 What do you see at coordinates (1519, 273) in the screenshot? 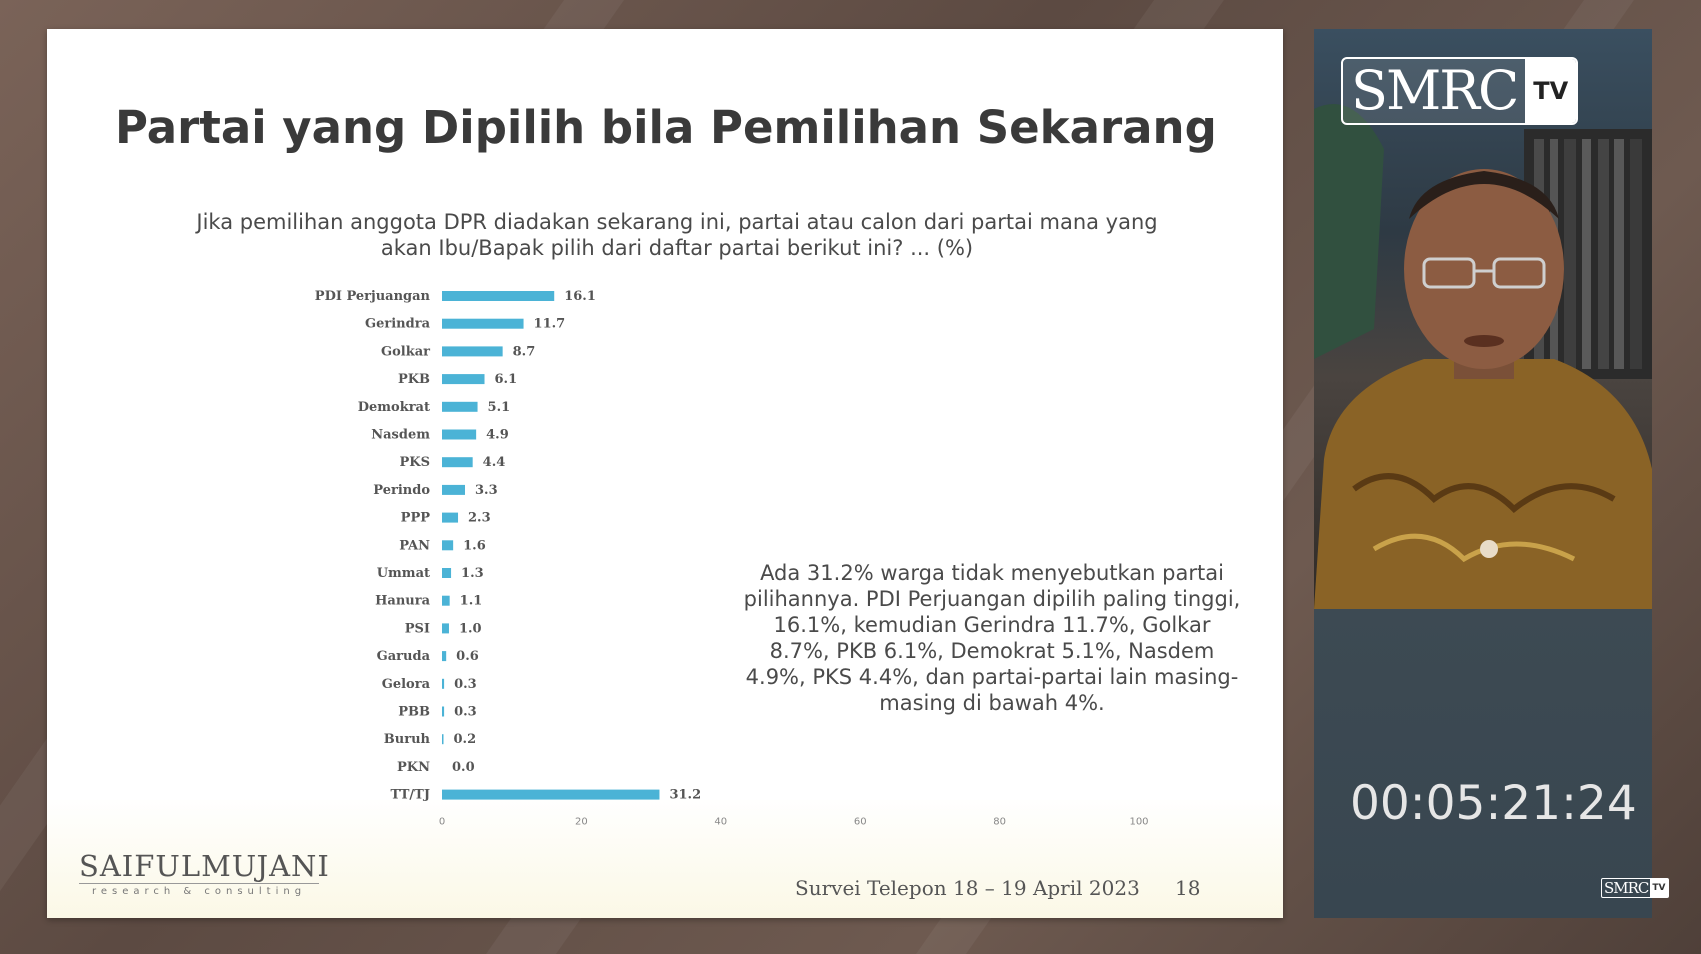
I see `glasses-right-lens` at bounding box center [1519, 273].